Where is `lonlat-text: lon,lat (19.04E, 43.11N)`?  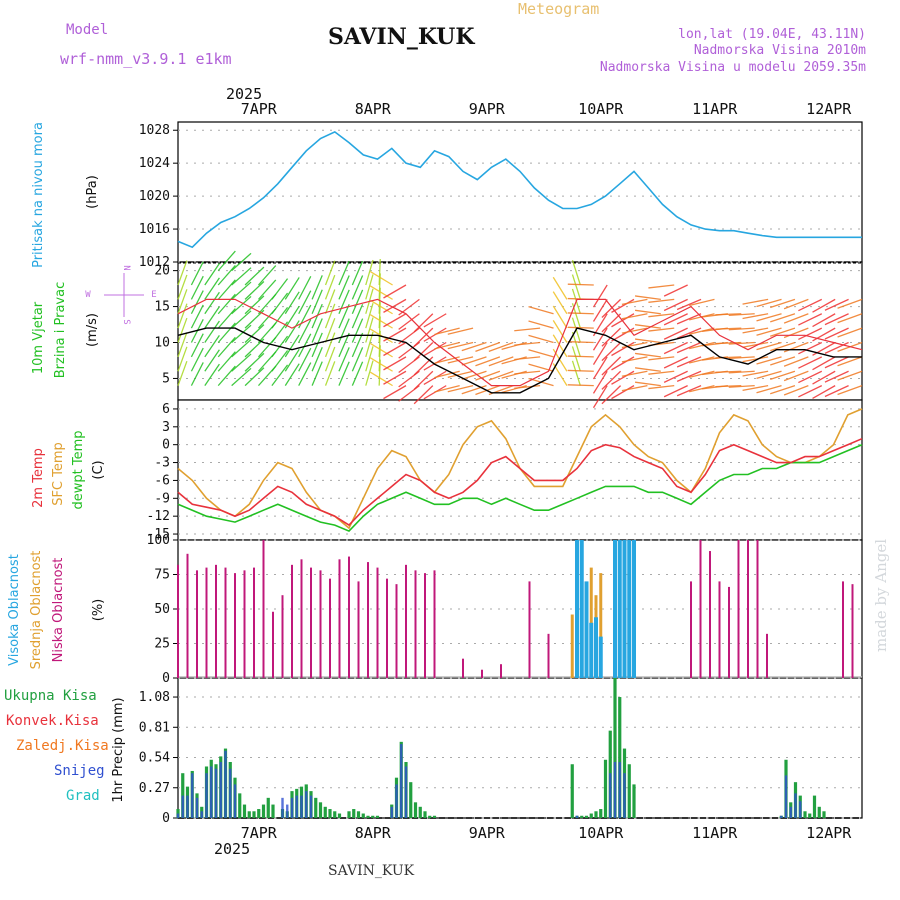
lonlat-text: lon,lat (19.04E, 43.11N) is located at coordinates (772, 34).